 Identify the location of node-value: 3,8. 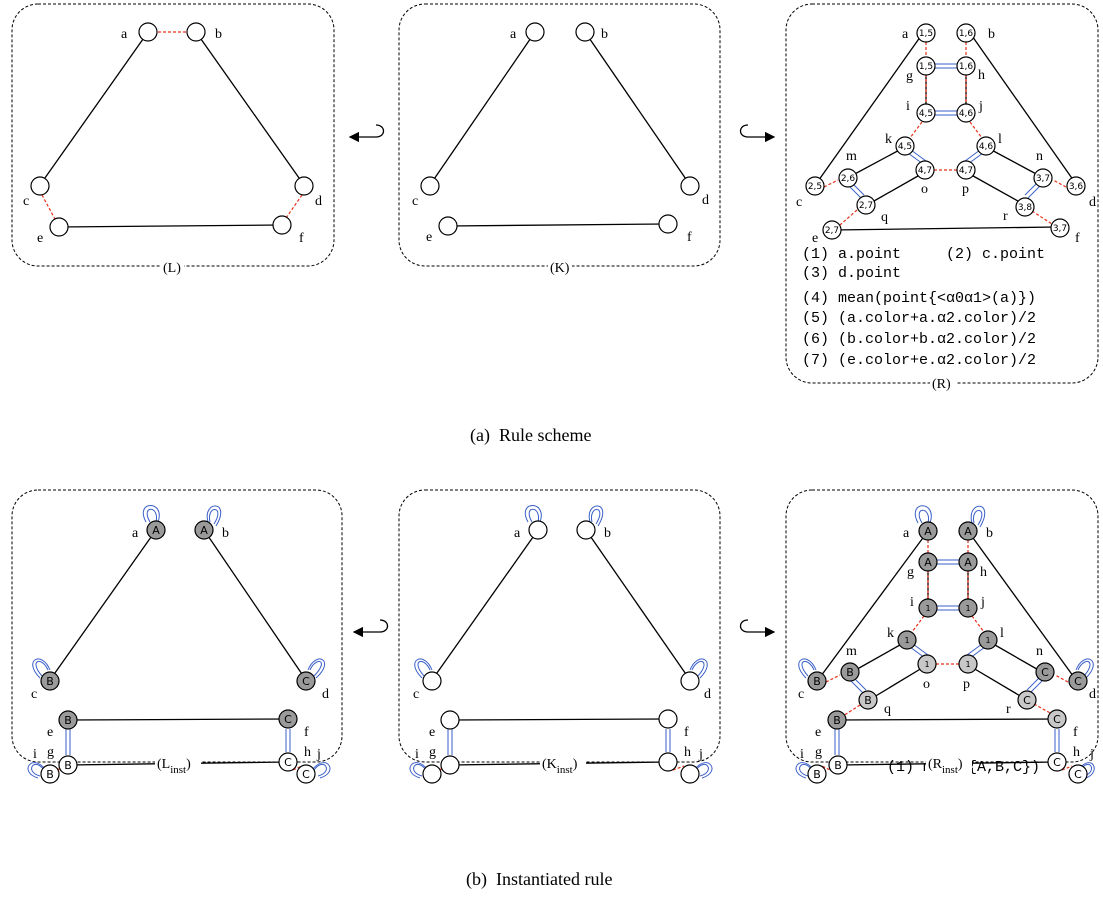
(1025, 208).